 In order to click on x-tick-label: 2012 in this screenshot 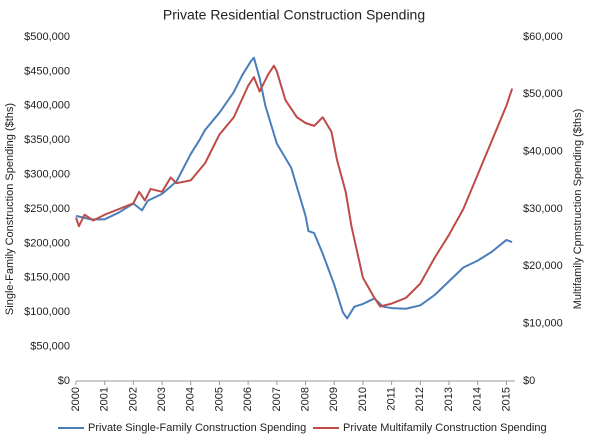, I will do `click(420, 399)`.